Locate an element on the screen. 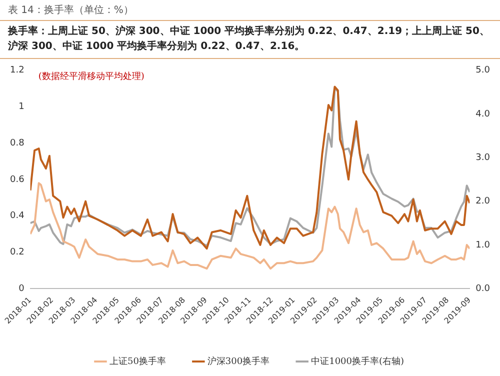 This screenshot has width=500, height=376. y-tick-label: 1.2 is located at coordinates (17, 71).